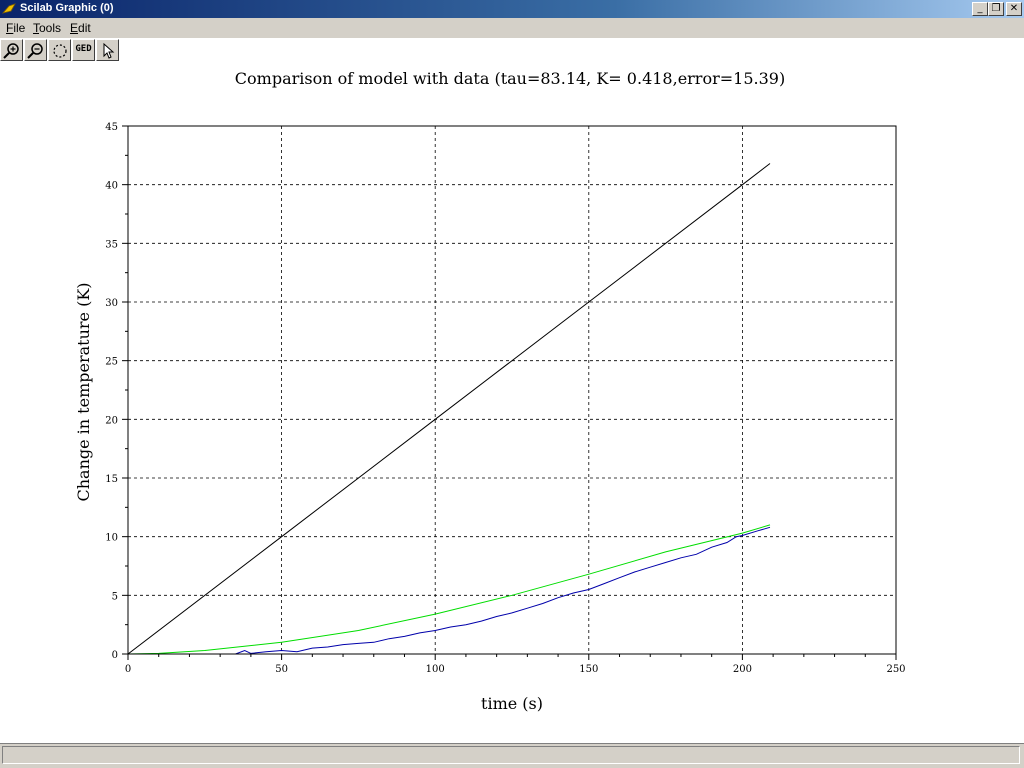  What do you see at coordinates (111, 303) in the screenshot?
I see `y-tick-label: 30` at bounding box center [111, 303].